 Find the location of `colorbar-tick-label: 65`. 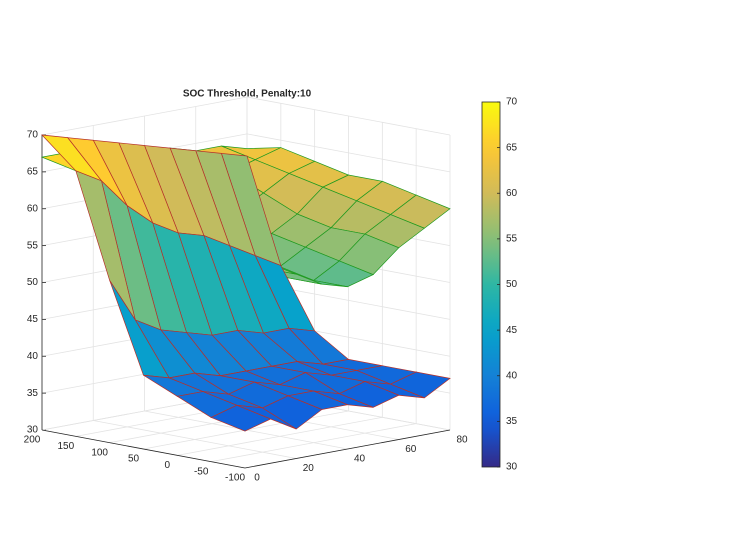

colorbar-tick-label: 65 is located at coordinates (512, 147).